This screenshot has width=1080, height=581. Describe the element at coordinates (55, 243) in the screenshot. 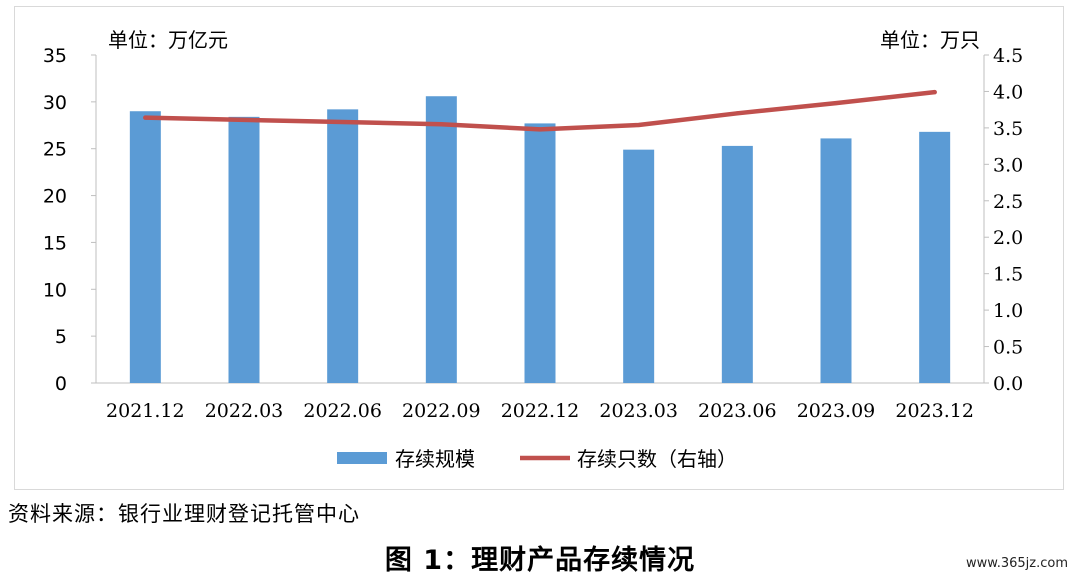

I see `left-tick-label: 15` at that location.